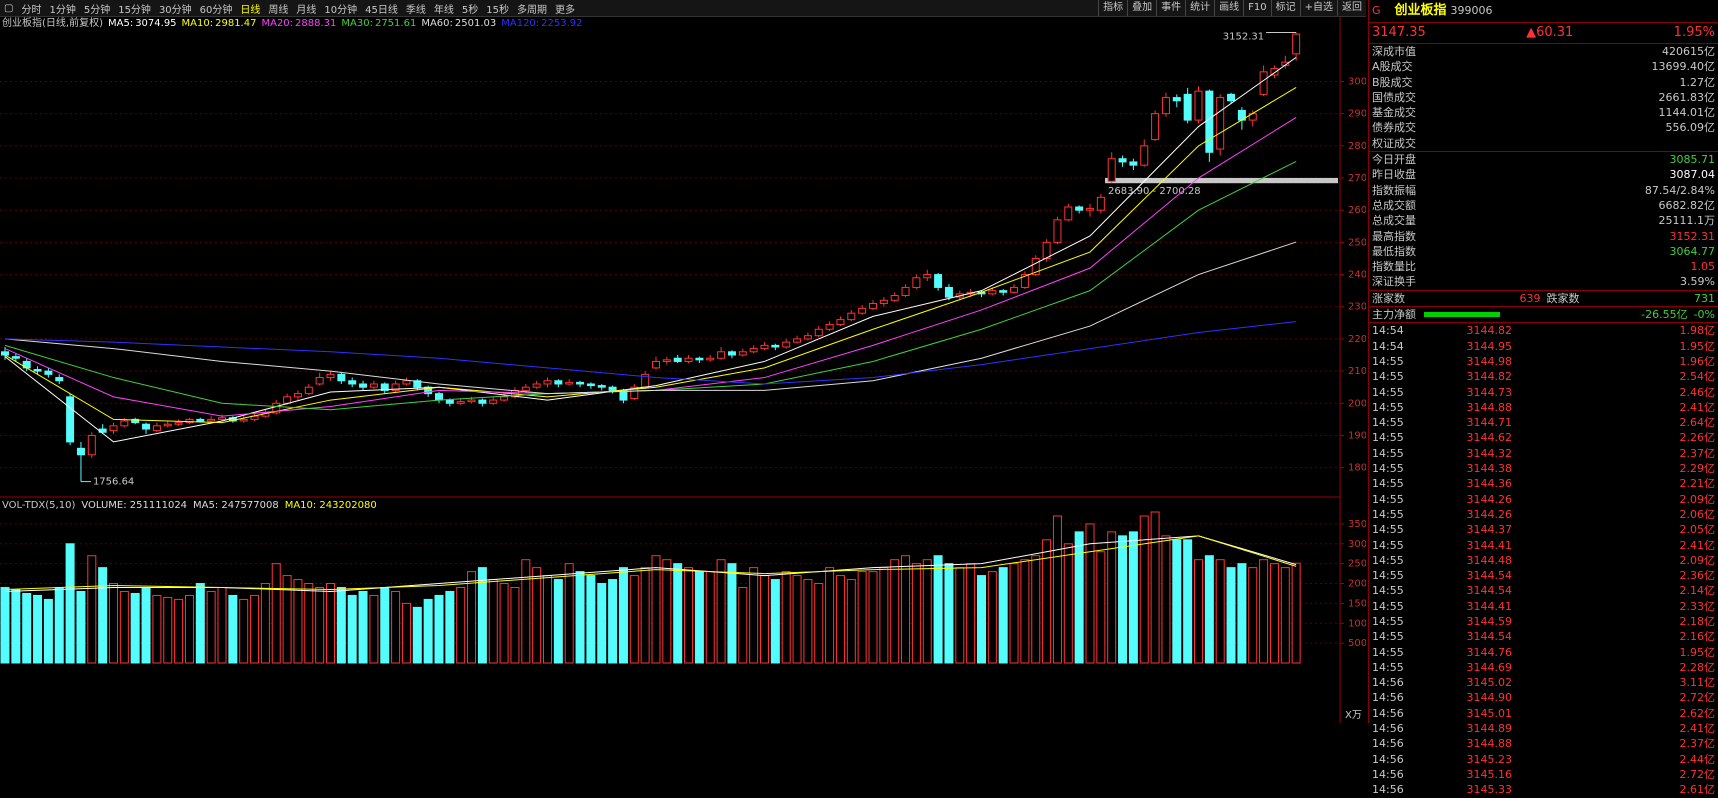 Image resolution: width=1718 pixels, height=798 pixels. Describe the element at coordinates (1697, 606) in the screenshot. I see `tick-amount: 2.33亿` at that location.